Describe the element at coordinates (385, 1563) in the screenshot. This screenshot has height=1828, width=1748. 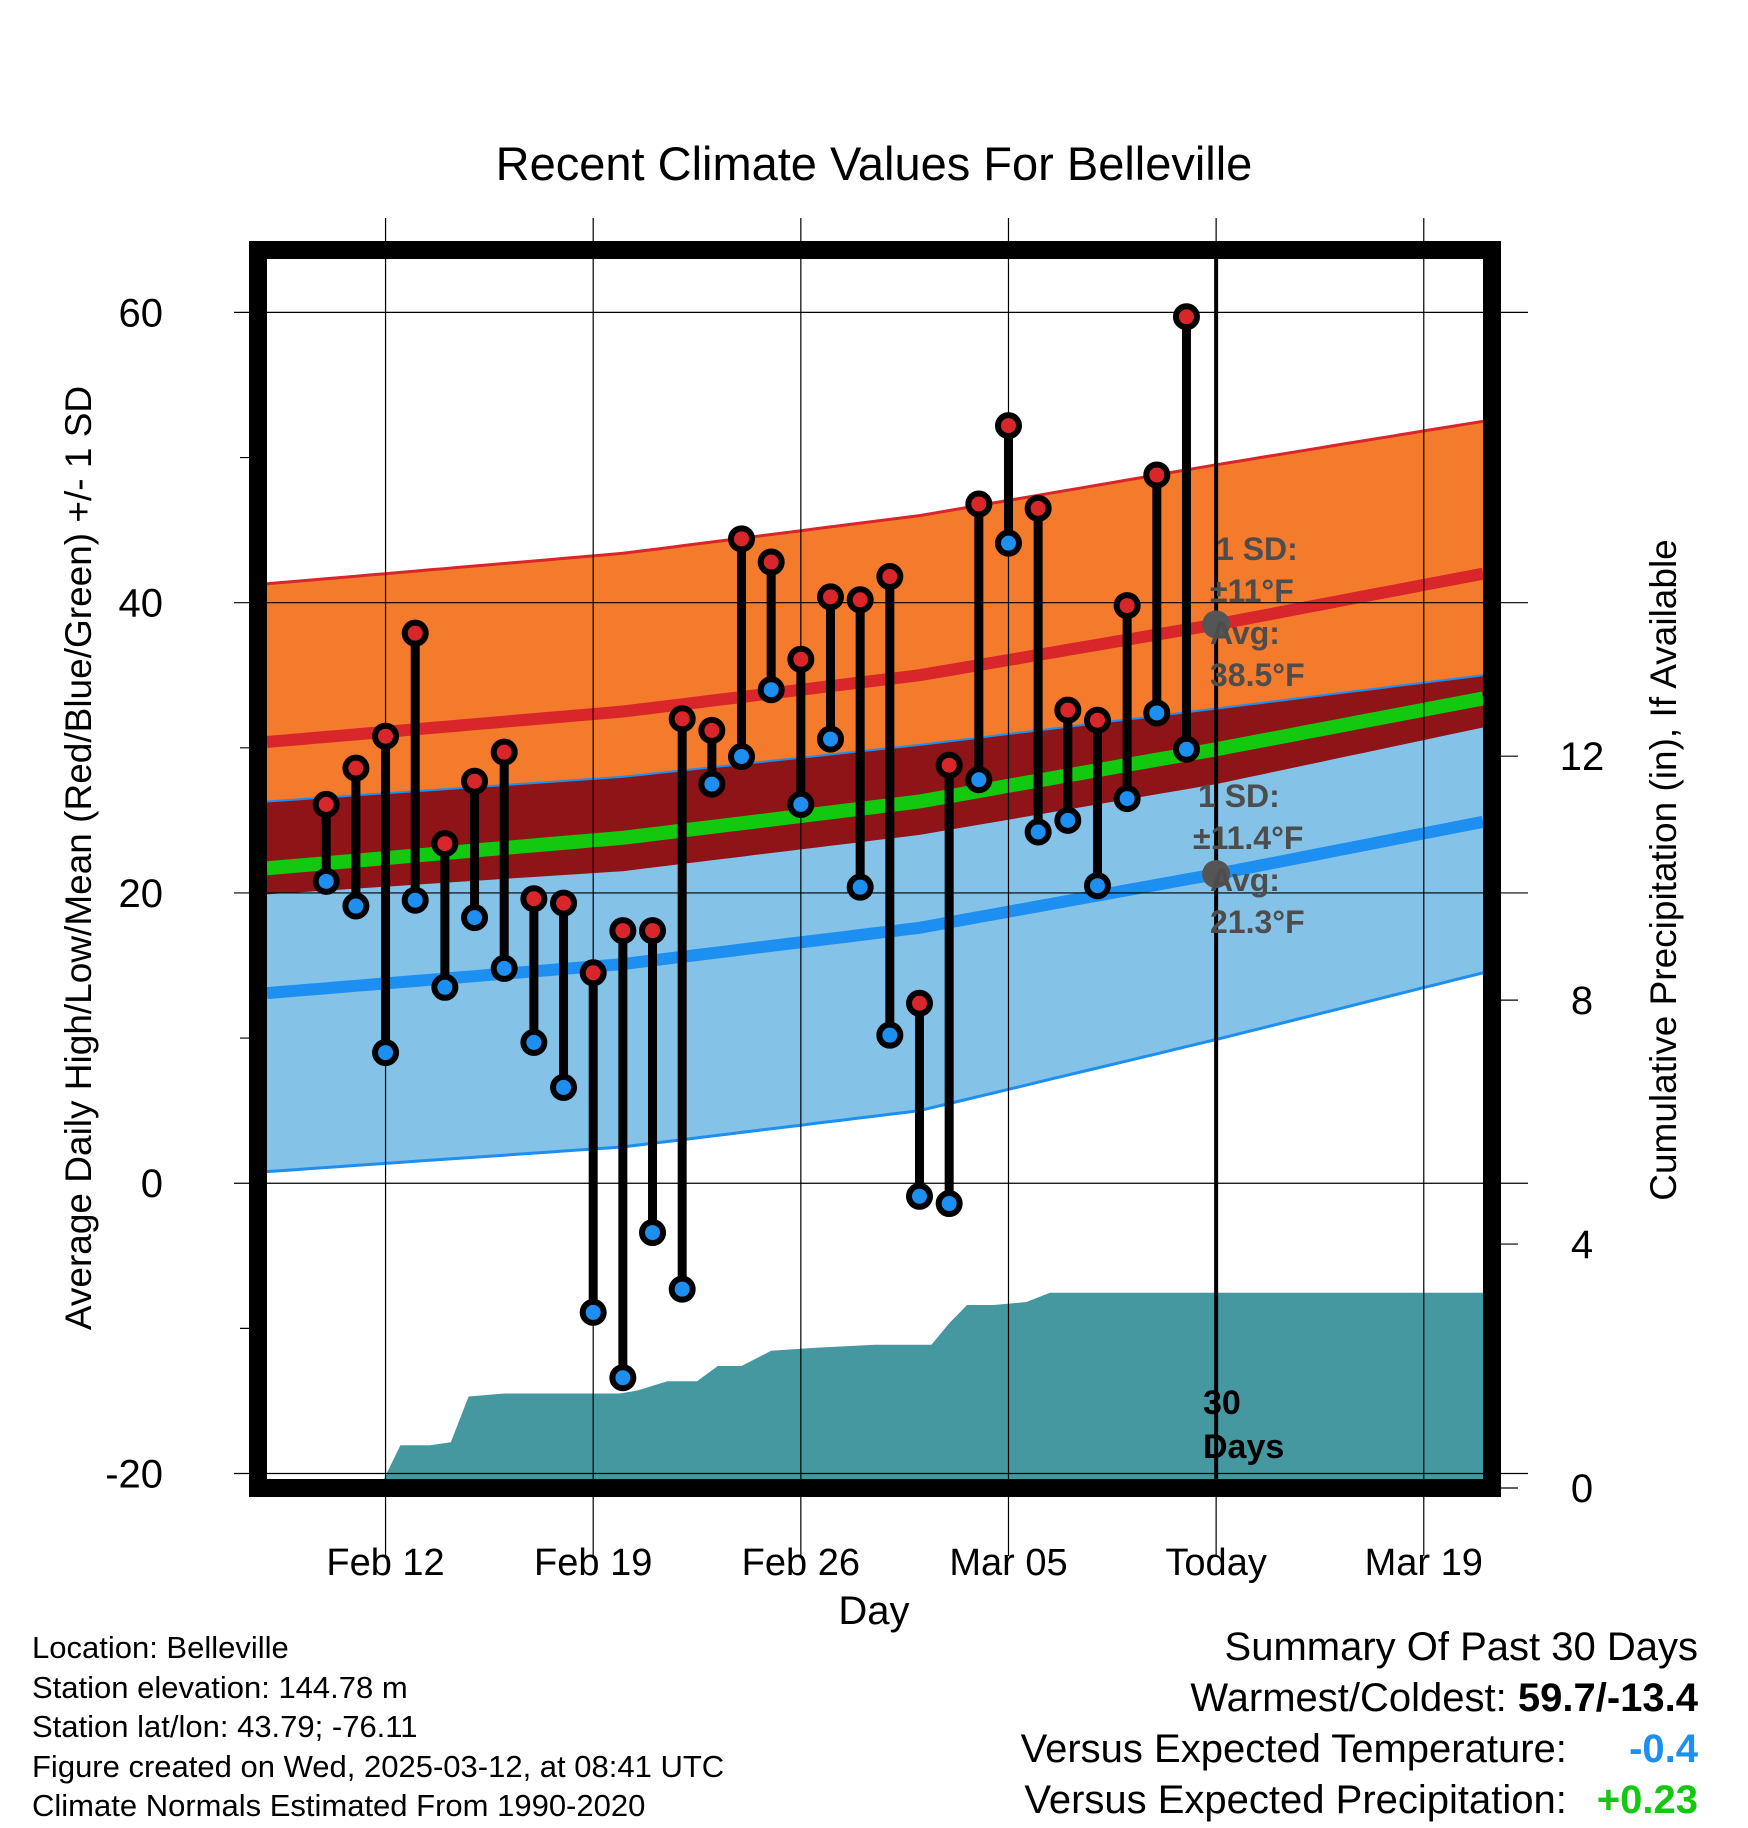
I see `x-tick-label: Feb 12` at that location.